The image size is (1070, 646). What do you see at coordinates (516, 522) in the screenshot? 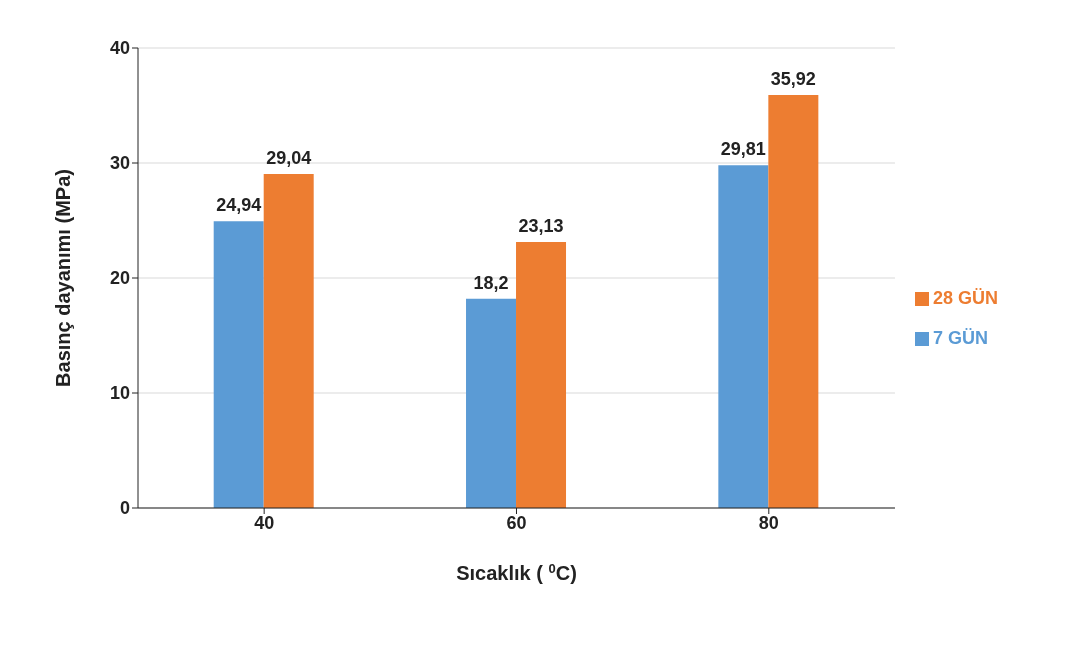
I see `x-tick-label: 60` at bounding box center [516, 522].